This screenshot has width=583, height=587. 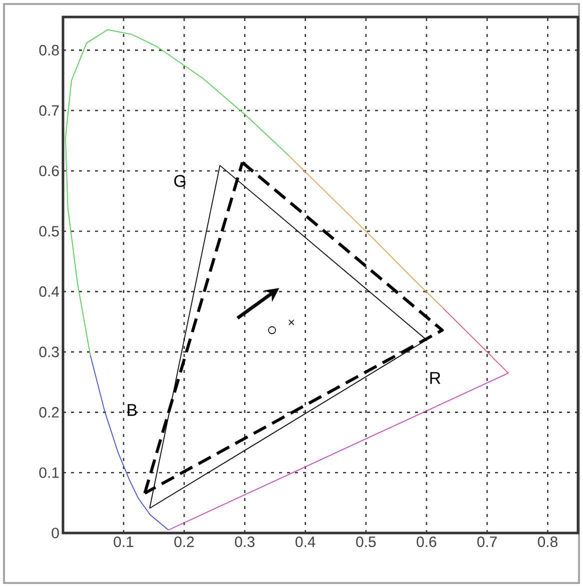 What do you see at coordinates (366, 542) in the screenshot?
I see `x-tick-label: 0.5` at bounding box center [366, 542].